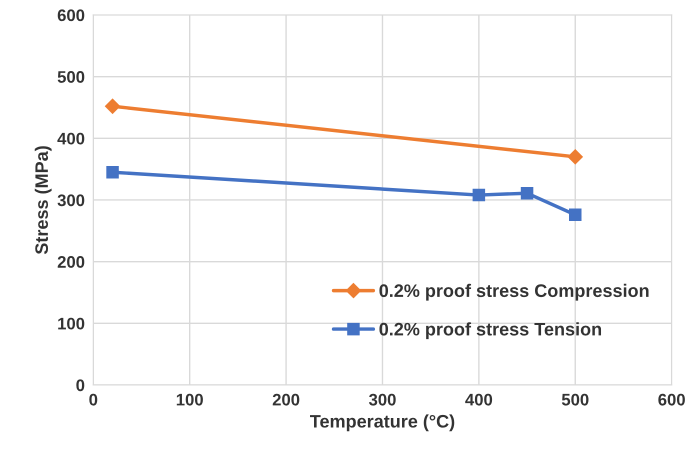 Image resolution: width=691 pixels, height=454 pixels. What do you see at coordinates (382, 400) in the screenshot?
I see `x-tick-label: 300` at bounding box center [382, 400].